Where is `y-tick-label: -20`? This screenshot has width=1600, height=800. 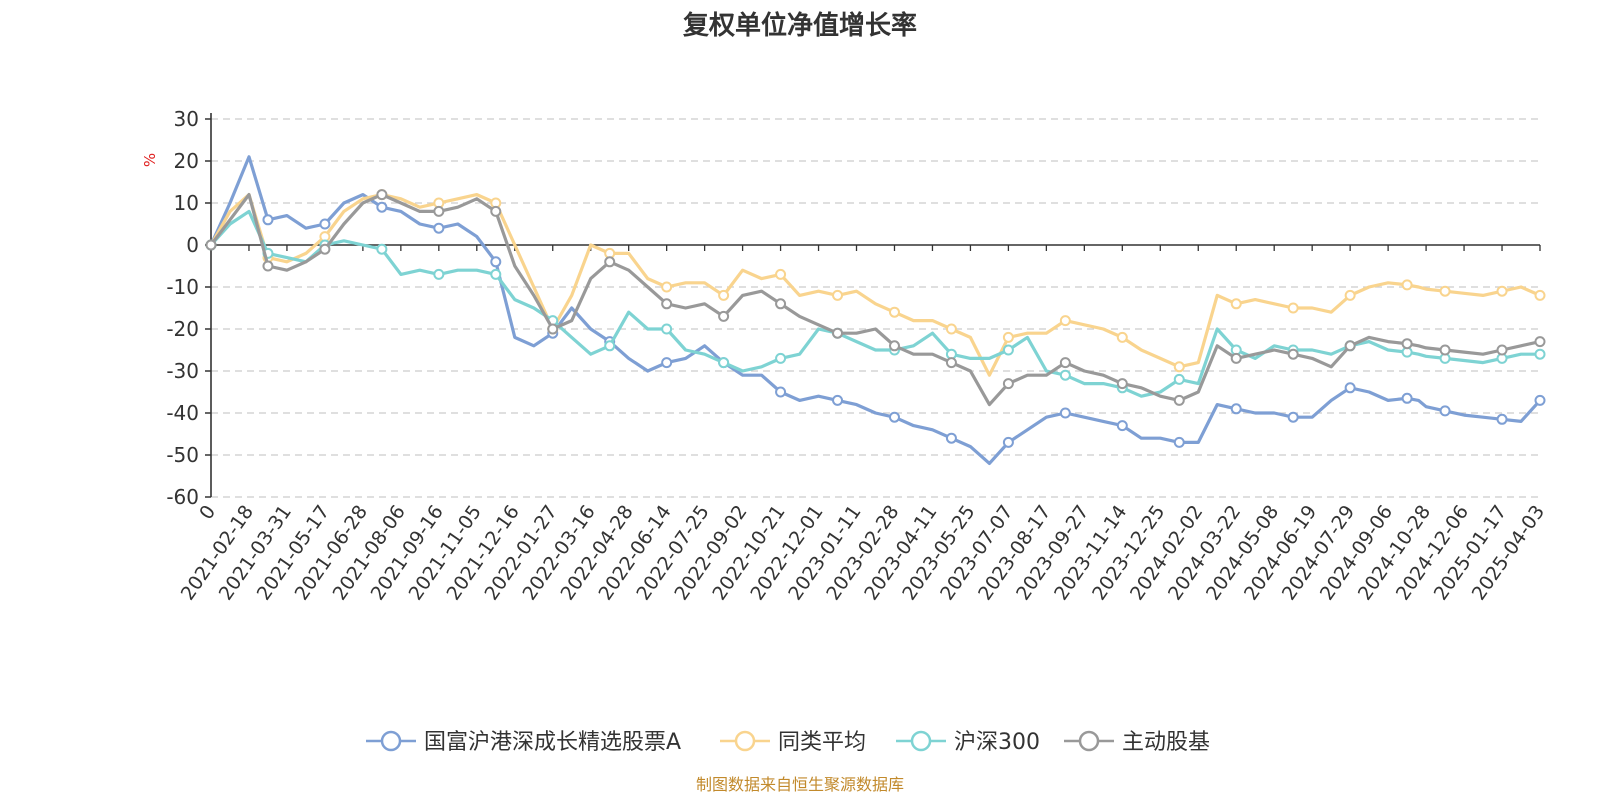 y-tick-label: -20 is located at coordinates (182, 329).